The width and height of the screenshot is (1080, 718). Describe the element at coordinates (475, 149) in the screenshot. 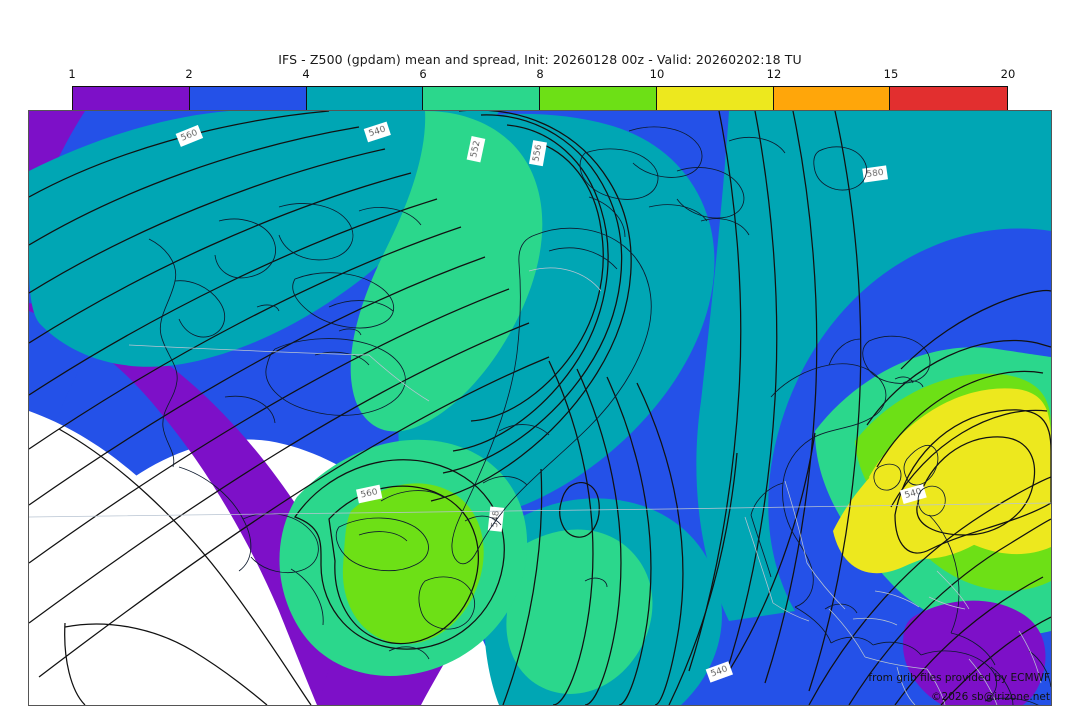

I see `contour-label: 552` at that location.